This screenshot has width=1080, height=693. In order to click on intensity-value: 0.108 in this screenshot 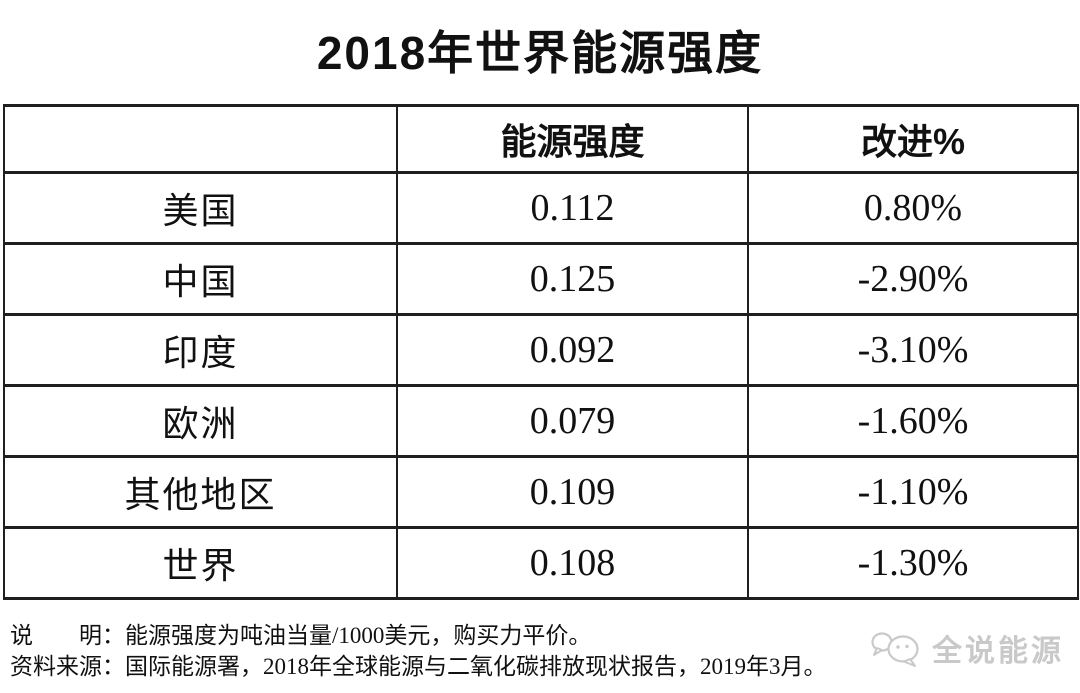, I will do `click(572, 563)`.